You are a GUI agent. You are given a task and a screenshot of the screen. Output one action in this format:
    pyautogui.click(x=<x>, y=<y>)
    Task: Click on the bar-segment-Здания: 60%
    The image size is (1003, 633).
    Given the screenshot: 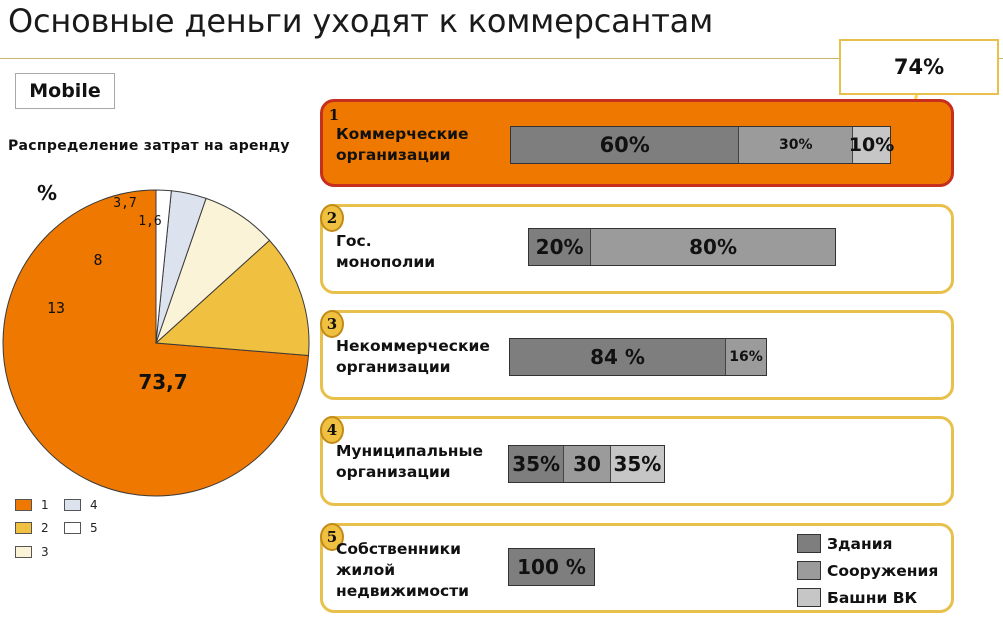 What is the action you would take?
    pyautogui.click(x=625, y=145)
    